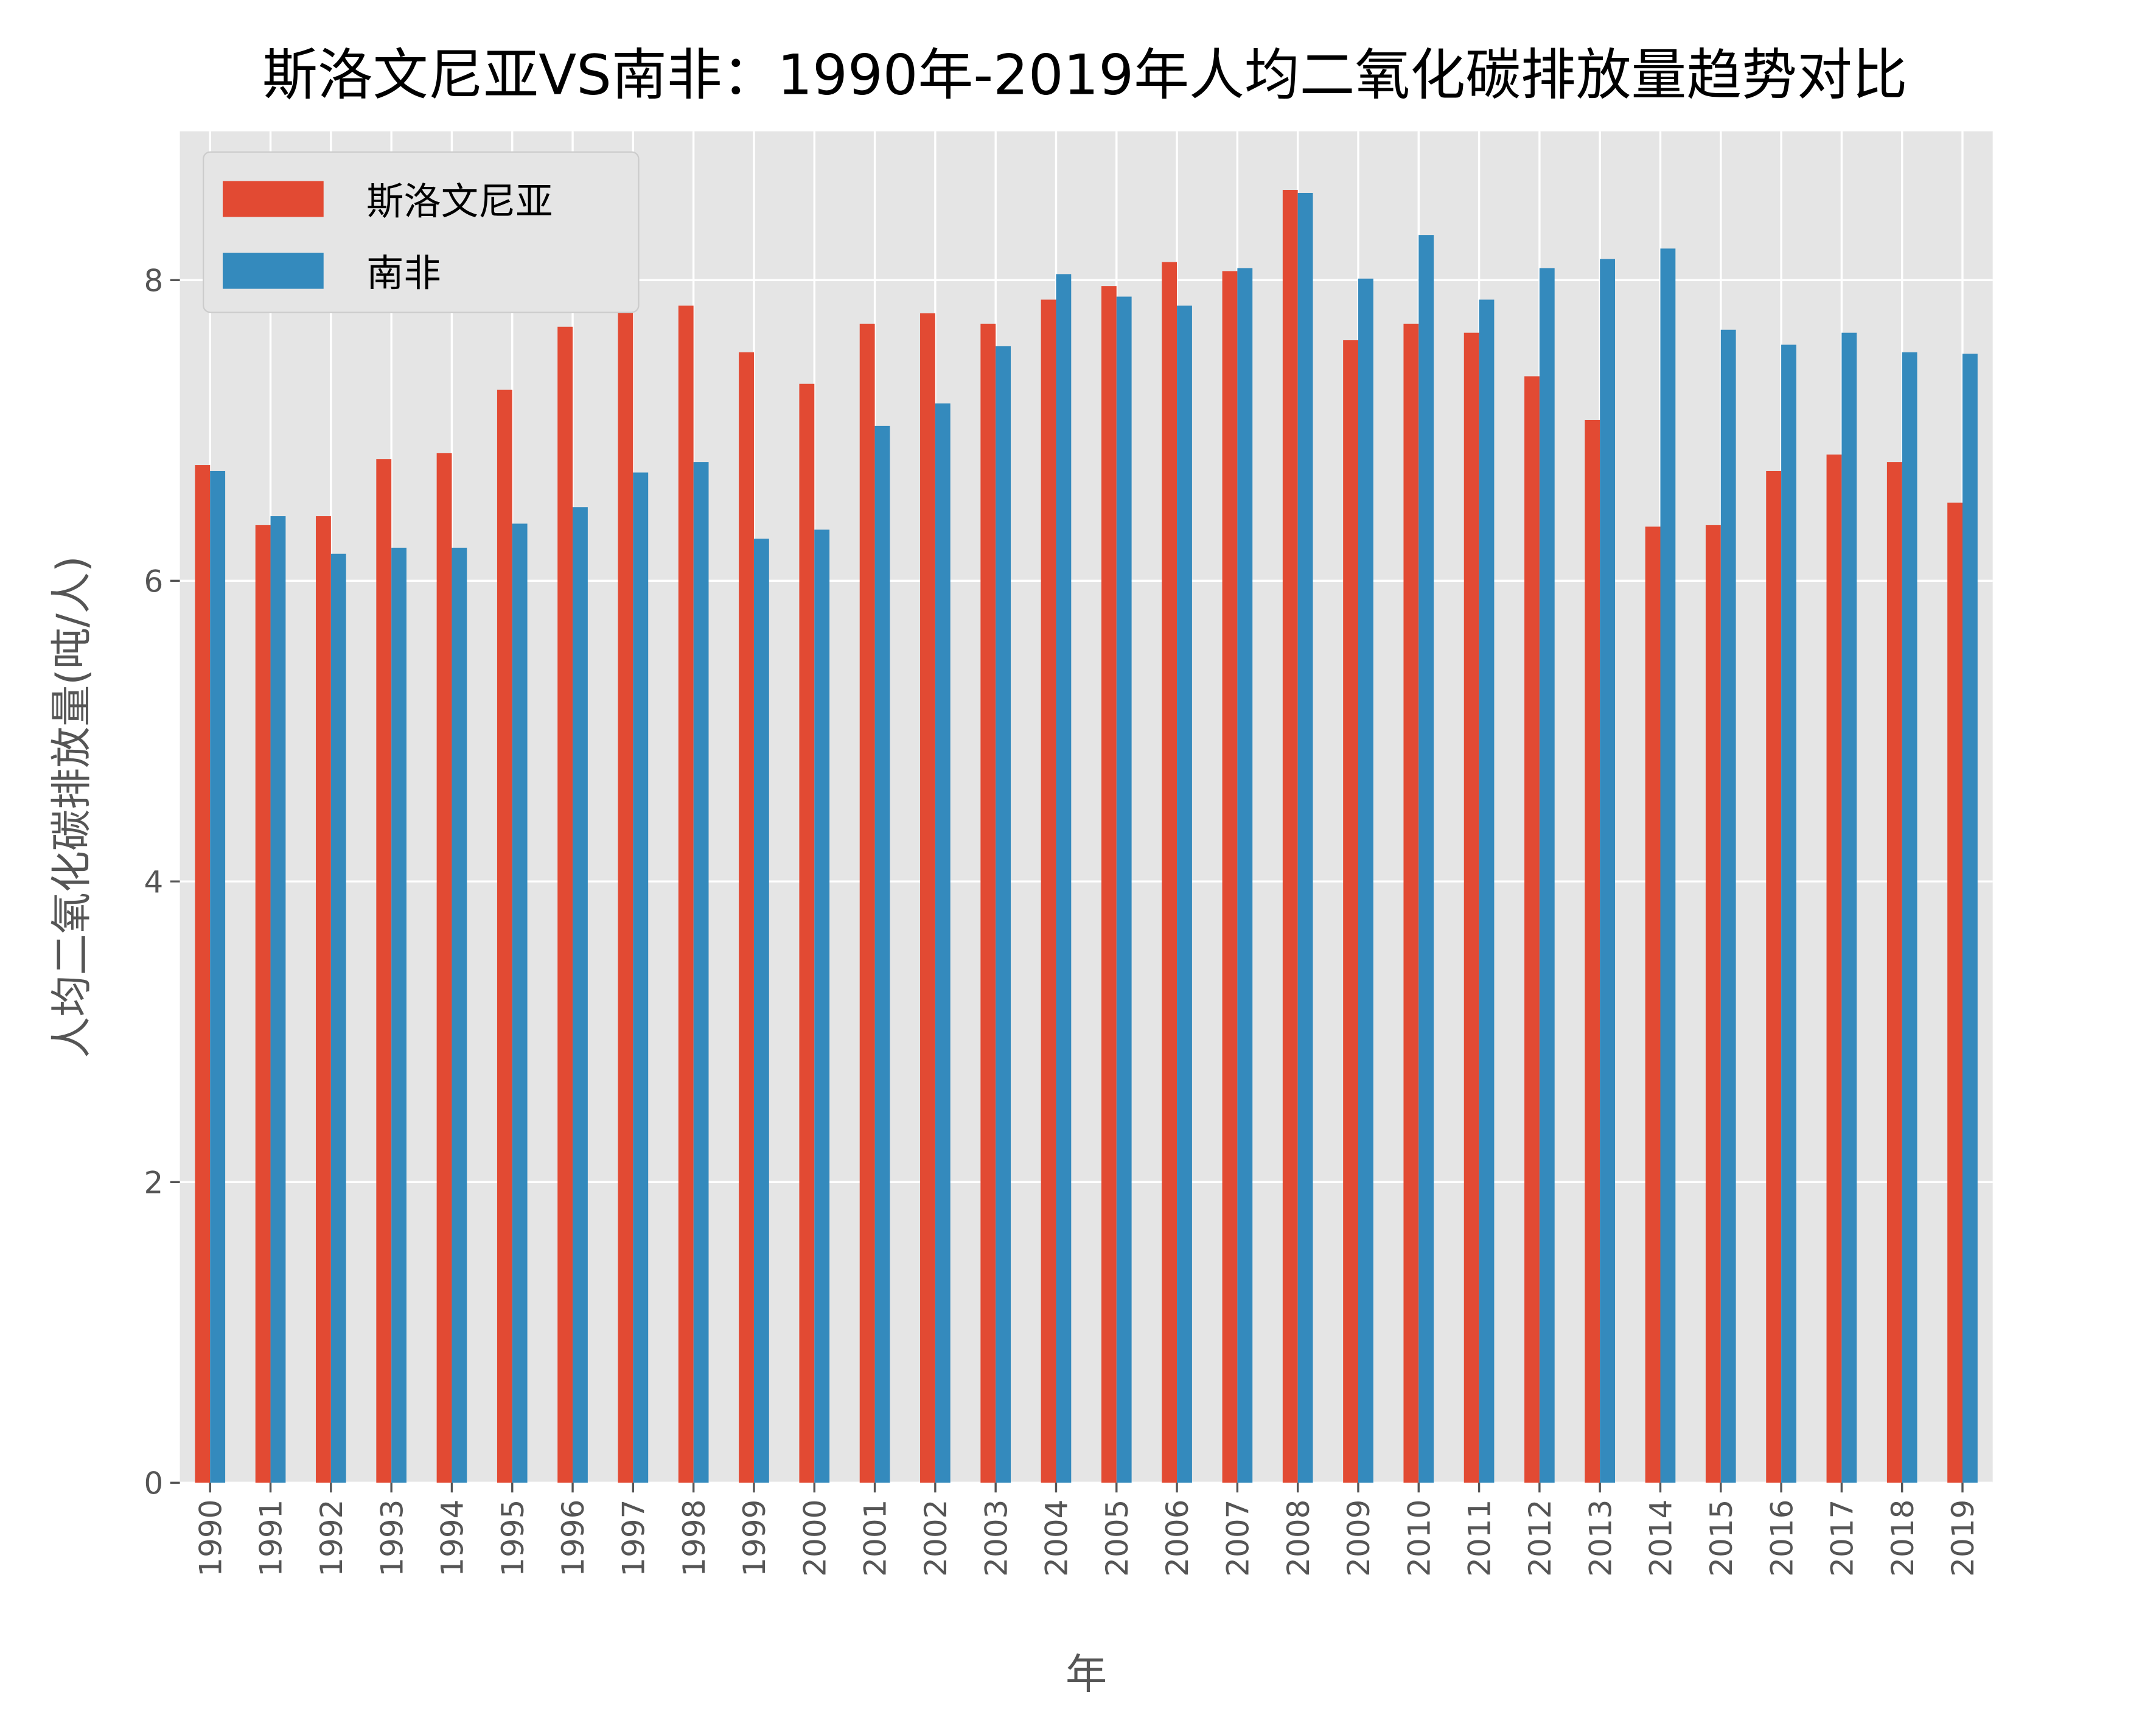 This screenshot has width=2156, height=1726. I want to click on bar-south-africa-2012, so click(1547, 875).